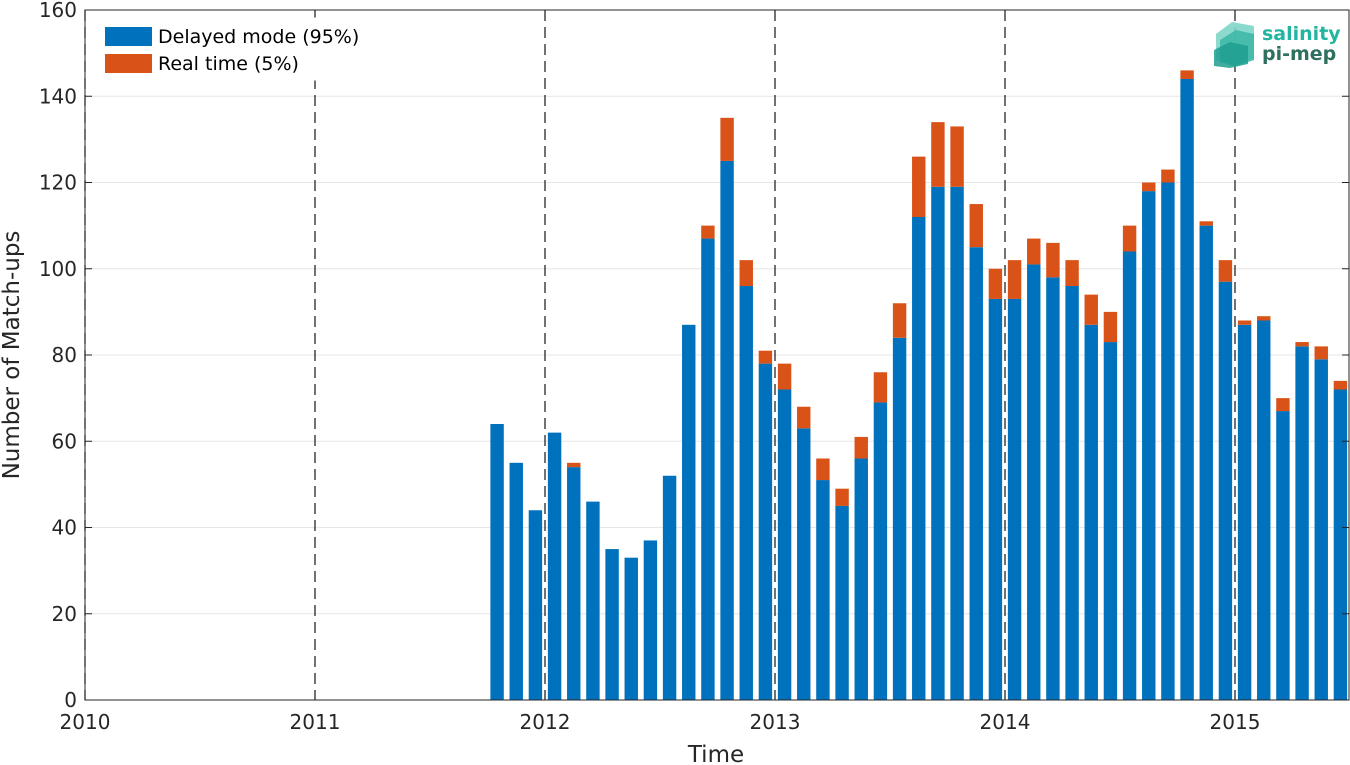  What do you see at coordinates (12, 355) in the screenshot?
I see `y-axis-title: Number of Match-ups` at bounding box center [12, 355].